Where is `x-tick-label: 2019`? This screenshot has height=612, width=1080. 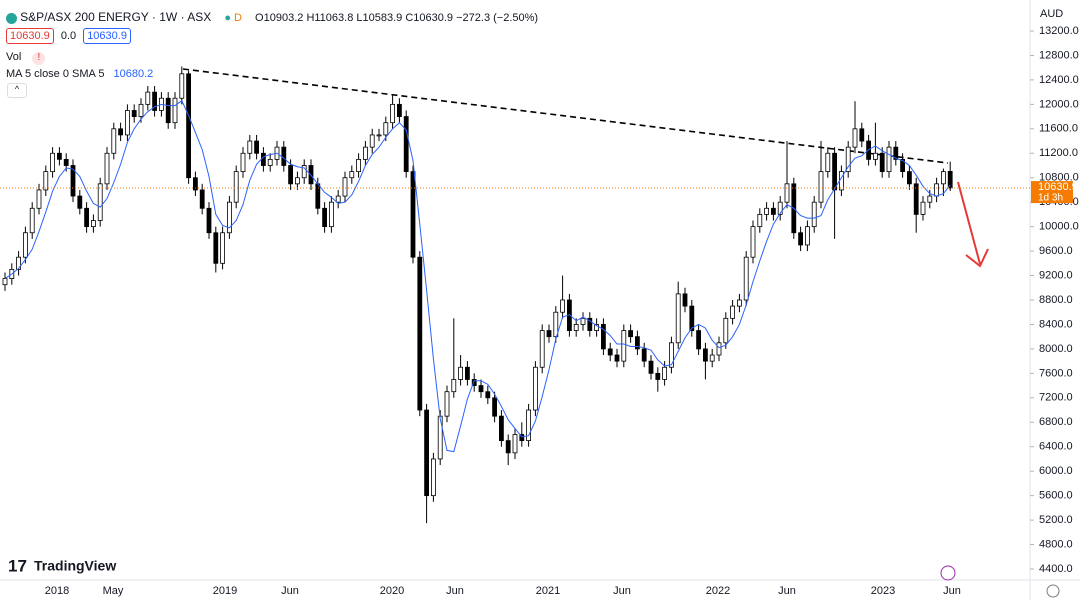 x-tick-label: 2019 is located at coordinates (225, 591).